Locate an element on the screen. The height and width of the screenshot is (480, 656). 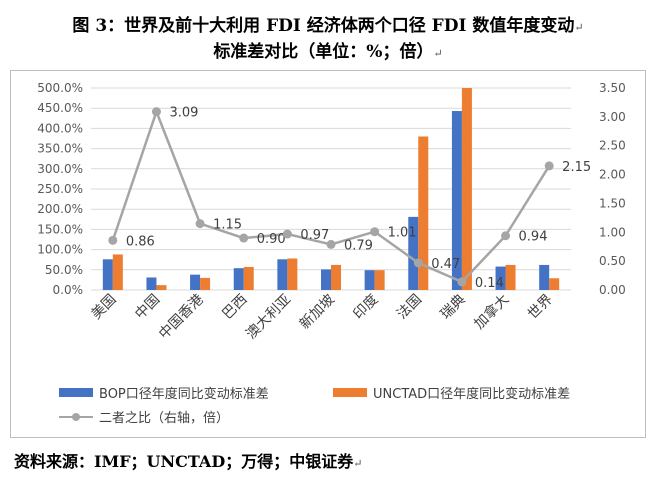
title-text-2: 标准差对比（单位：%；倍） is located at coordinates (323, 52).